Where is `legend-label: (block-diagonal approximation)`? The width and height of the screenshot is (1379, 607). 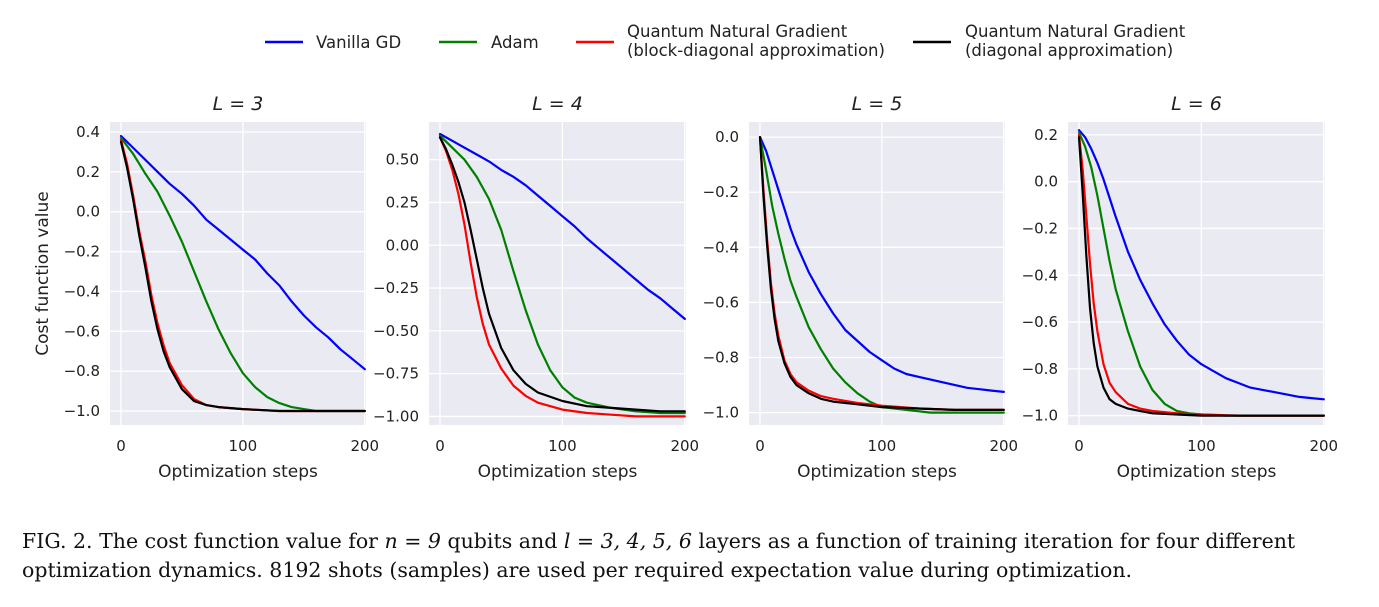
legend-label: (block-diagonal approximation) is located at coordinates (756, 50).